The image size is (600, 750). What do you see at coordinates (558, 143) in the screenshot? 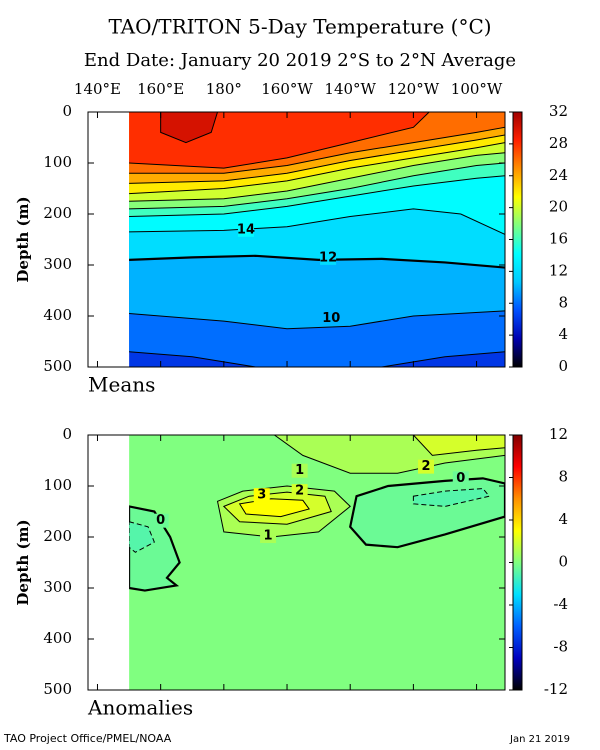
I see `colorbar-tick-label: 28` at bounding box center [558, 143].